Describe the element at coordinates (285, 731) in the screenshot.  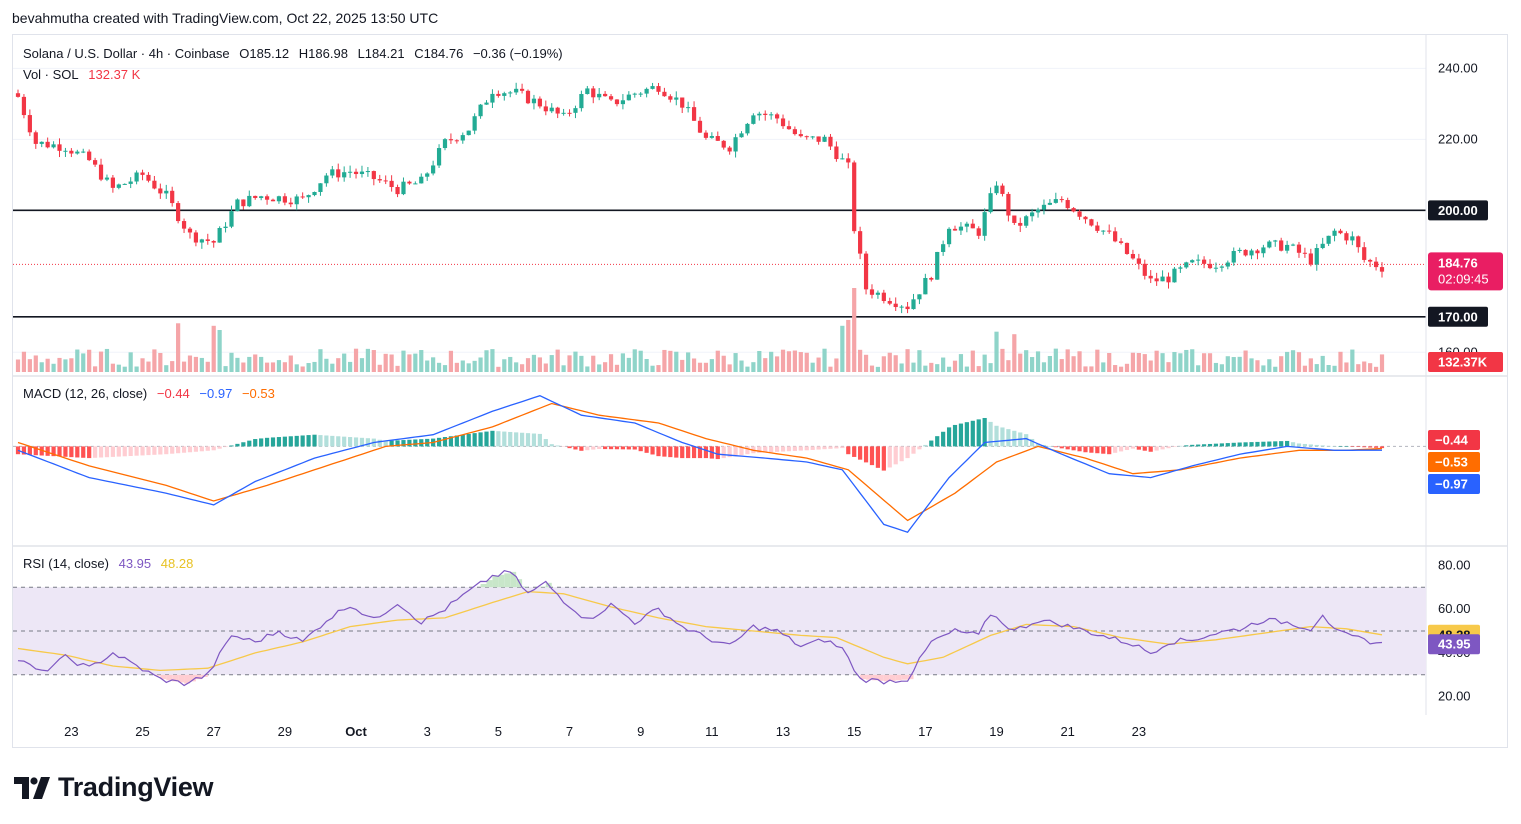
I see `time-tick-label: 29` at that location.